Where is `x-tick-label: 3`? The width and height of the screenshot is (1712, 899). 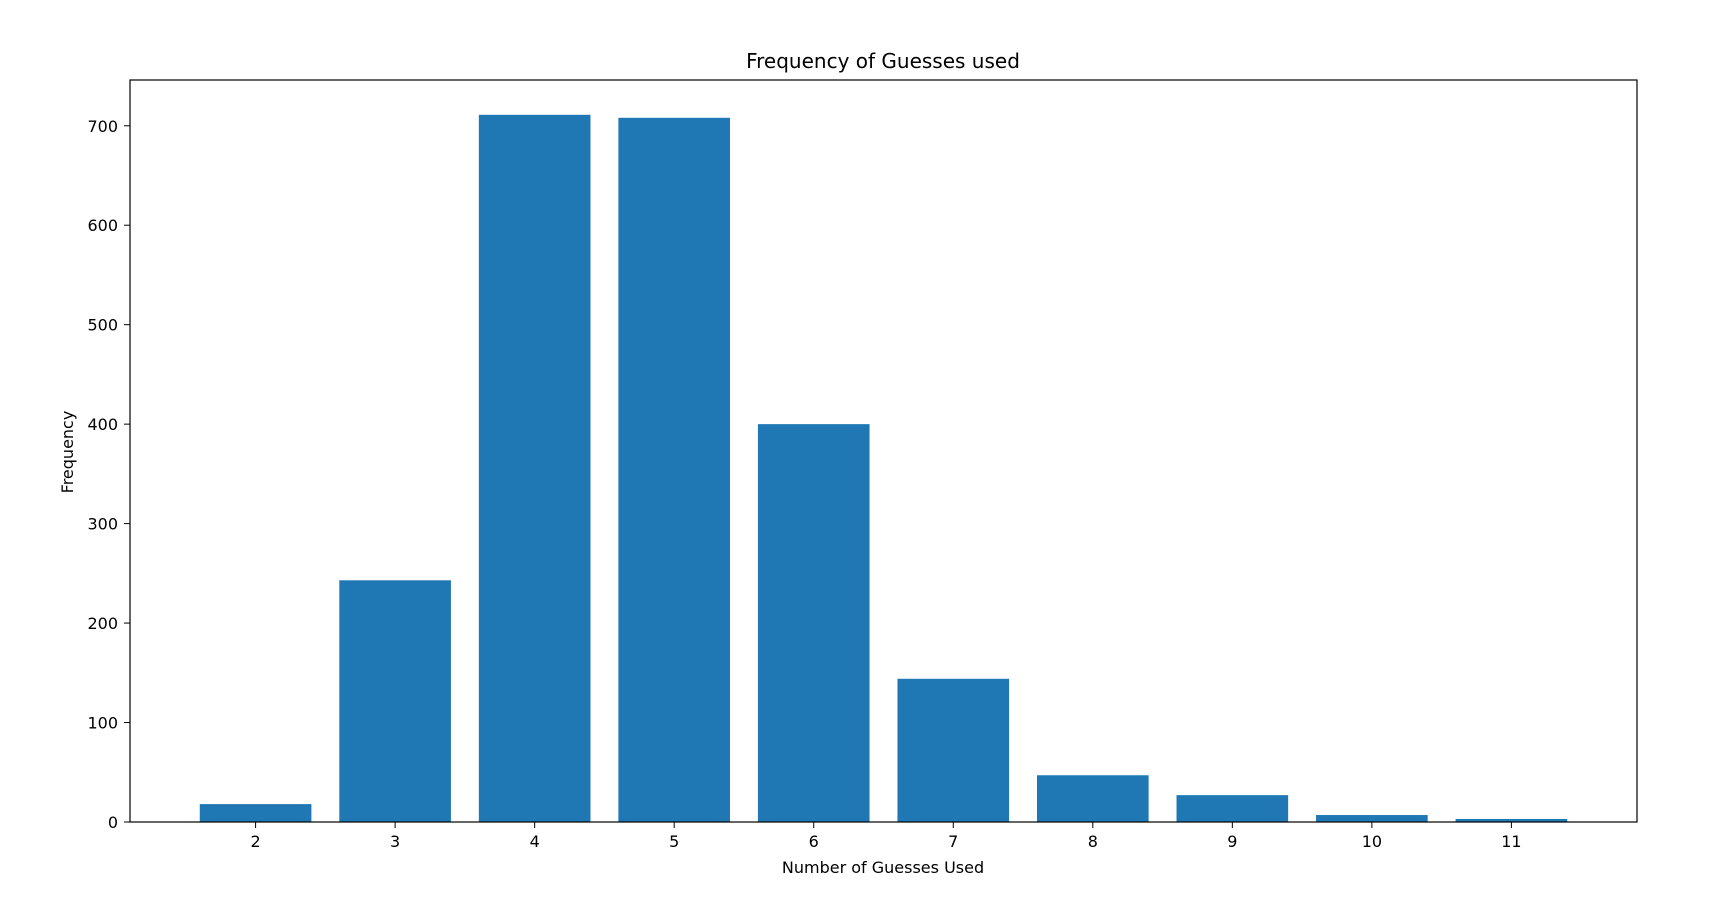
x-tick-label: 3 is located at coordinates (395, 841).